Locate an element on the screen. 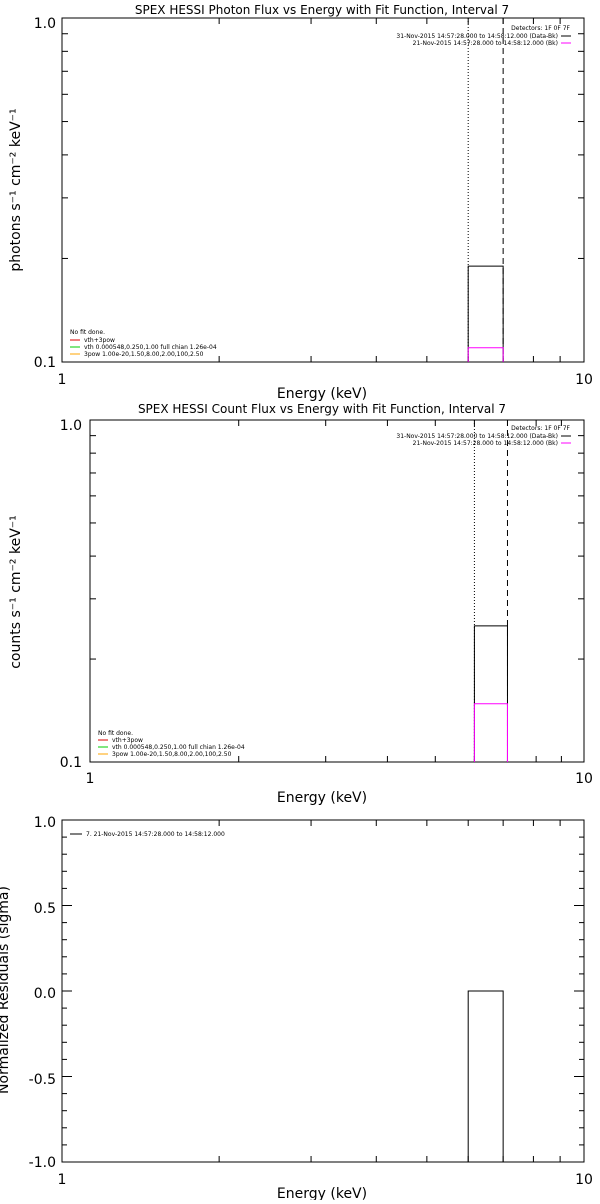 This screenshot has height=1204, width=600. residuals-xtick-10: 10 is located at coordinates (584, 1180).